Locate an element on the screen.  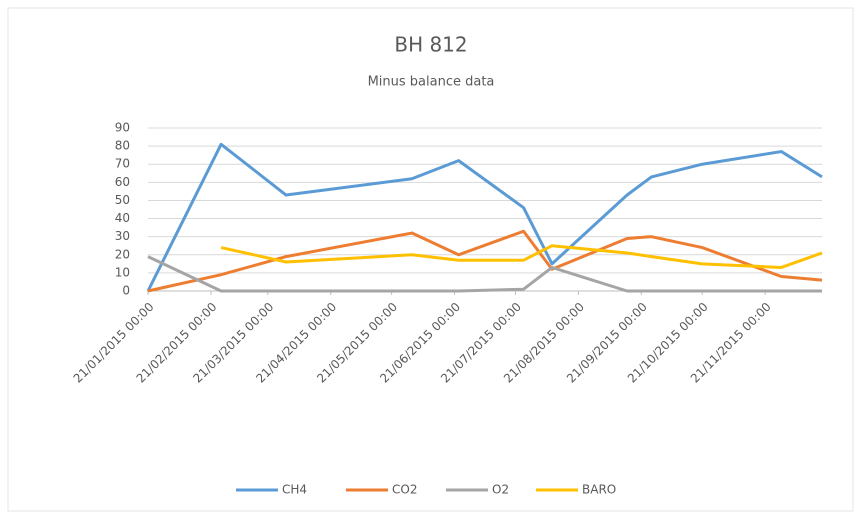
y-tick-label: 90 is located at coordinates (122, 128).